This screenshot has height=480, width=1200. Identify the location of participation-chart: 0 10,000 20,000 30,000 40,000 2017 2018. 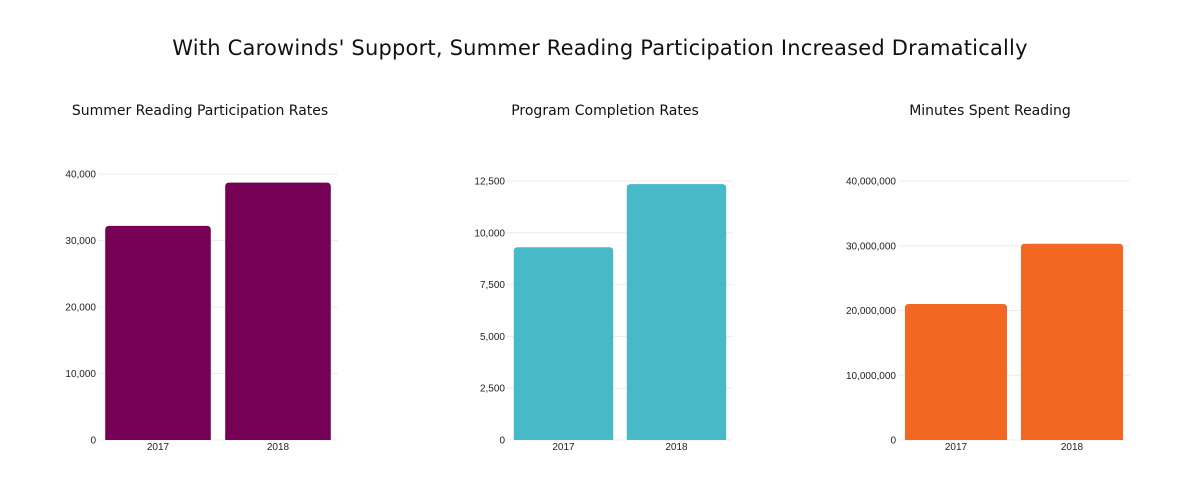
(201, 311).